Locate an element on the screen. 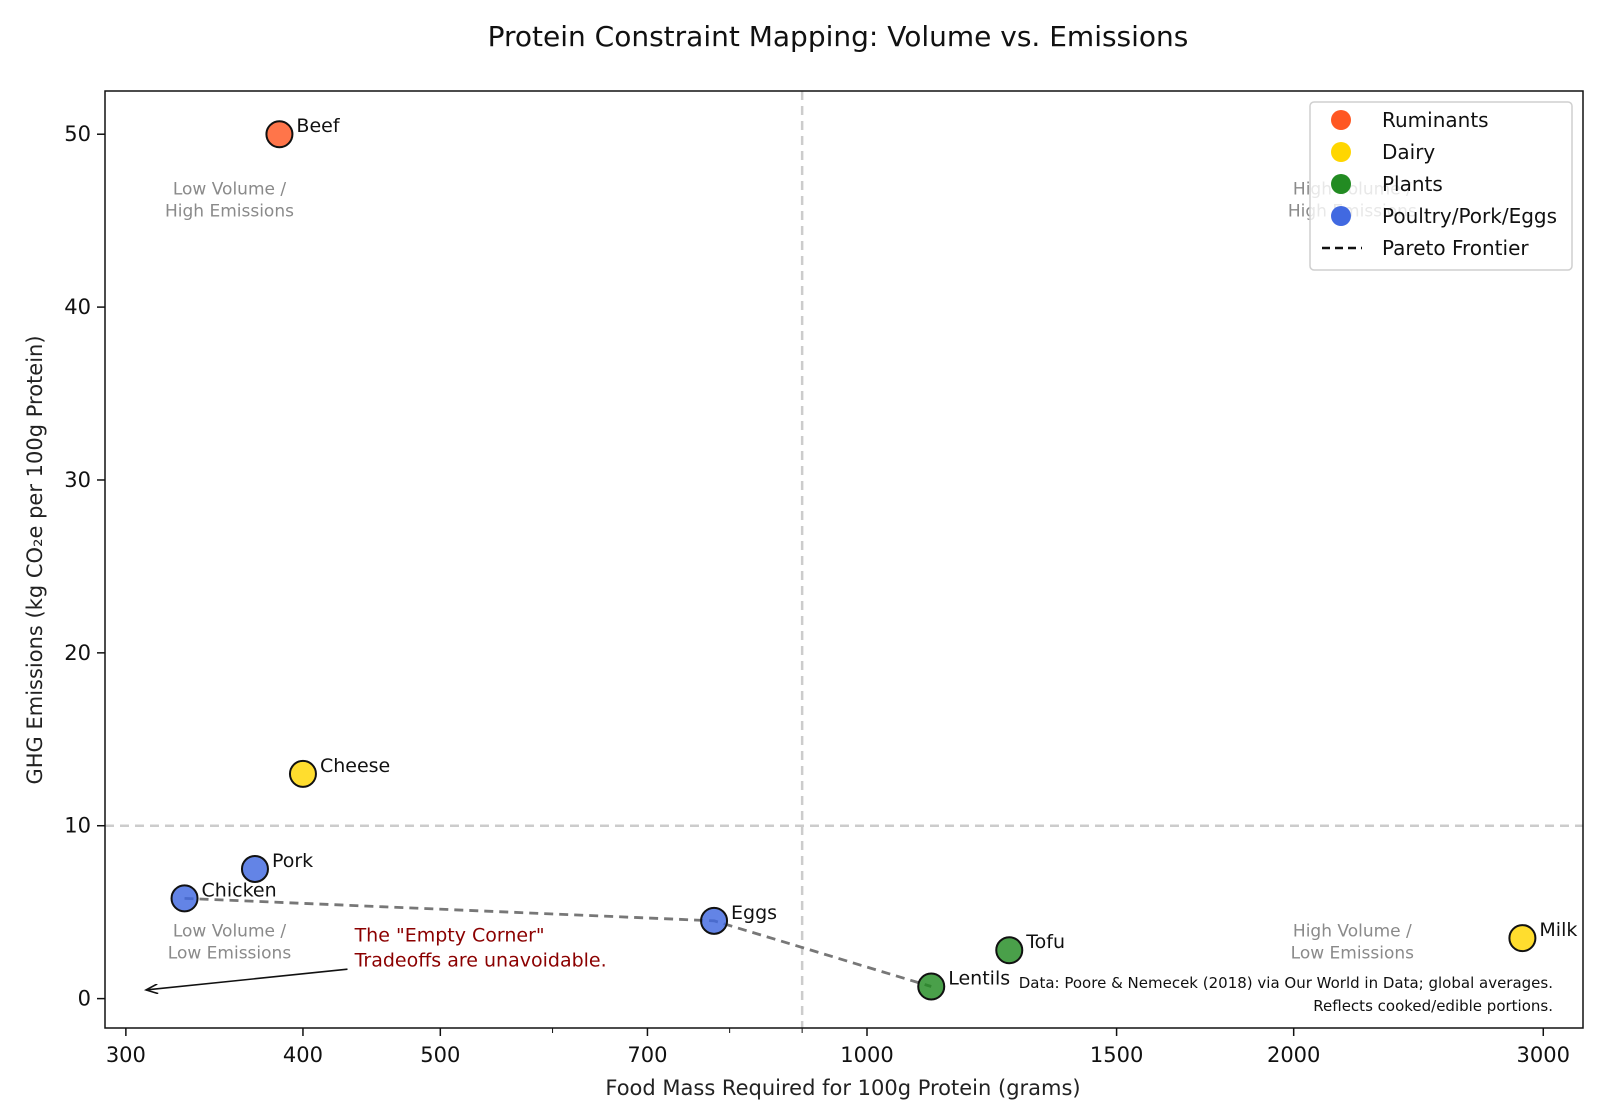  x-tick-label: 1000 is located at coordinates (866, 1055).